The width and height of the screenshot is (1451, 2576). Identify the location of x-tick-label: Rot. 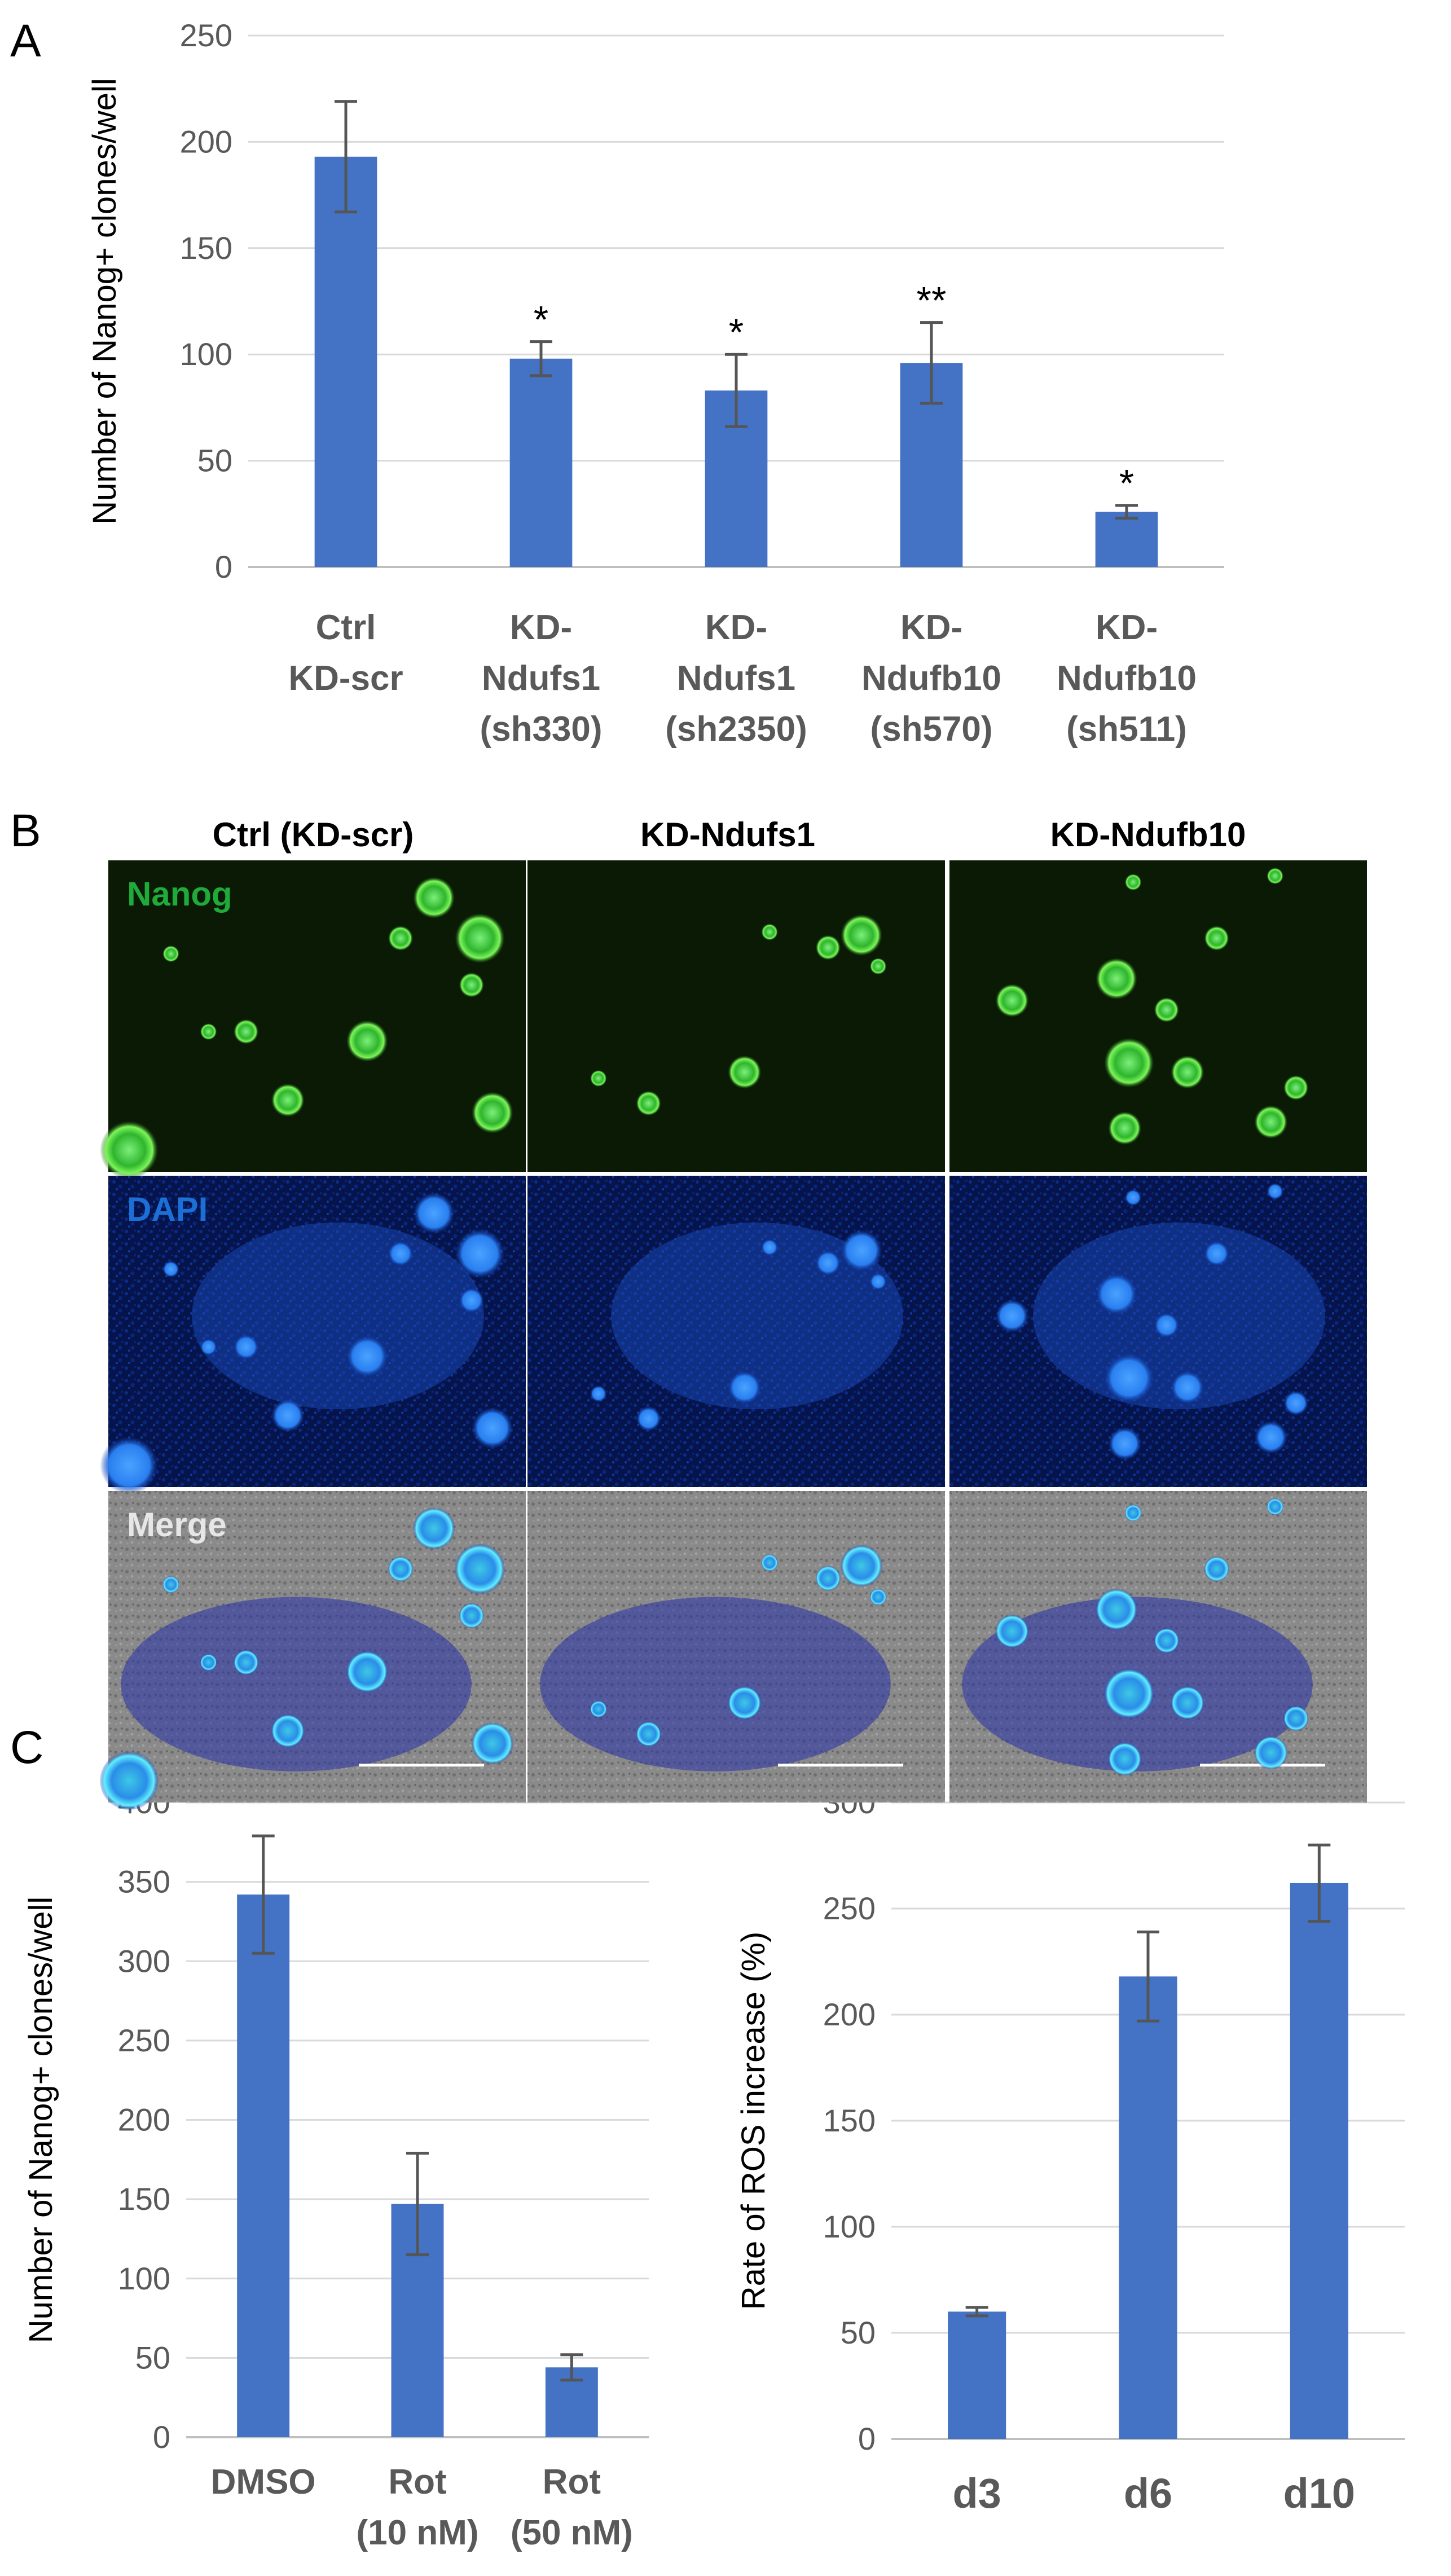
(572, 2483).